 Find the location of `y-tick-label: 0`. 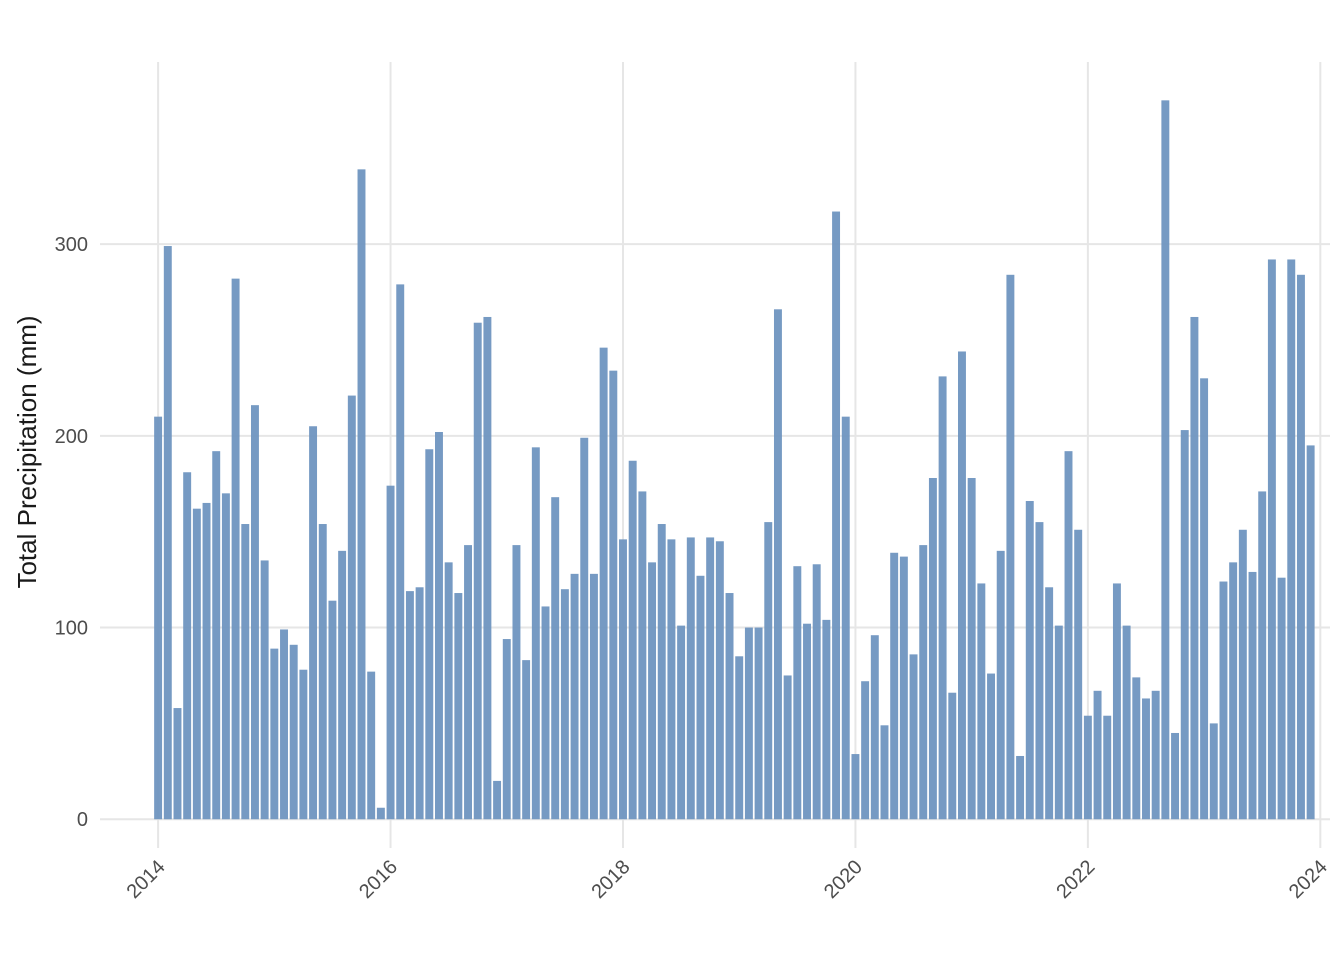

y-tick-label: 0 is located at coordinates (82, 820).